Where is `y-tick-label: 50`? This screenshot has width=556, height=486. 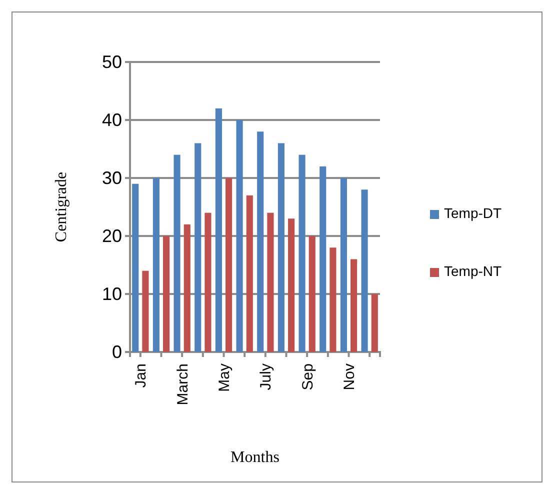 y-tick-label: 50 is located at coordinates (112, 62).